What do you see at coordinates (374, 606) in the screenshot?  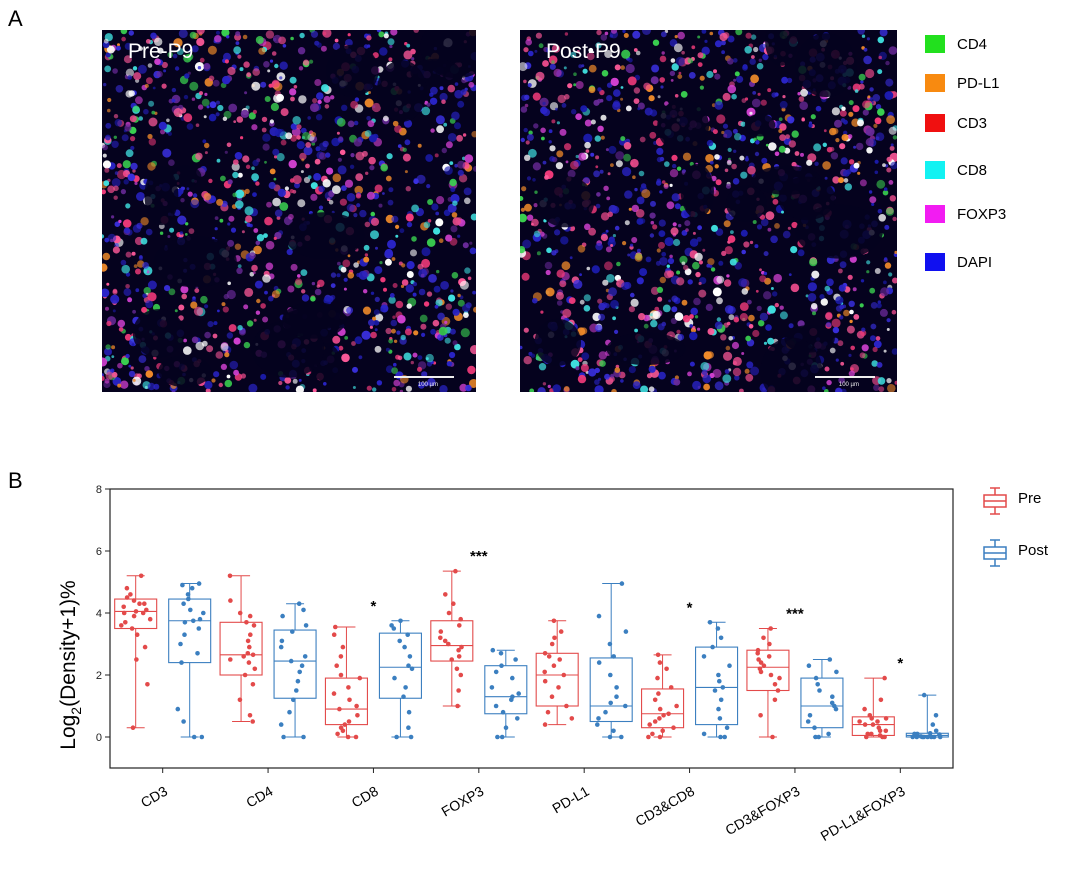 I see `significance-marker: *` at bounding box center [374, 606].